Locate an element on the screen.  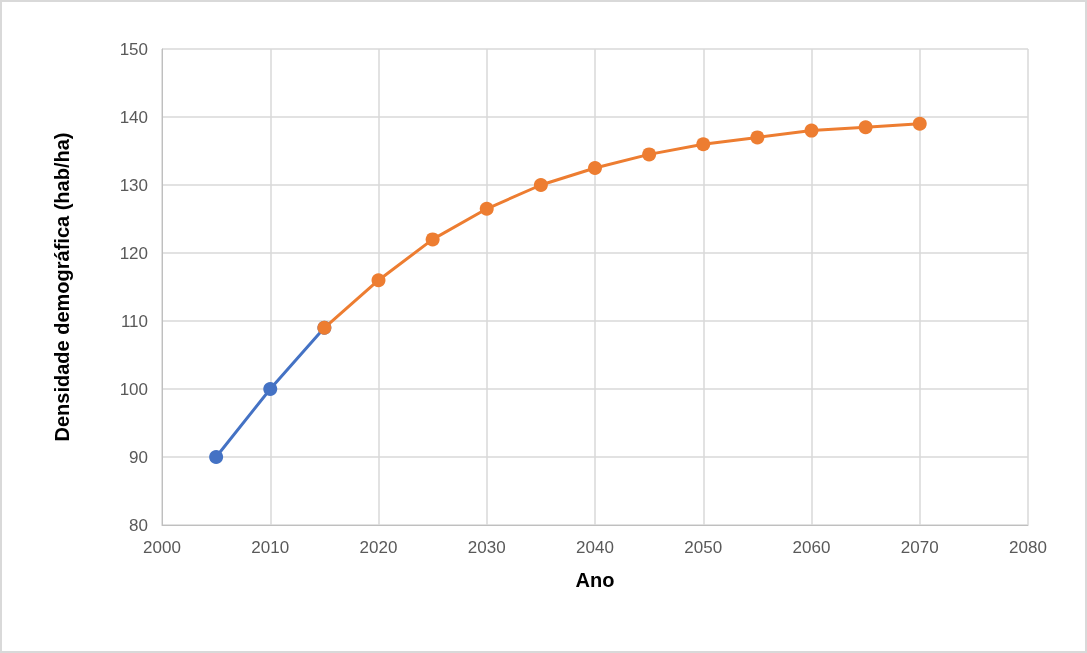
y-axis-title: Densidade demográfica (hab/ha) is located at coordinates (62, 287).